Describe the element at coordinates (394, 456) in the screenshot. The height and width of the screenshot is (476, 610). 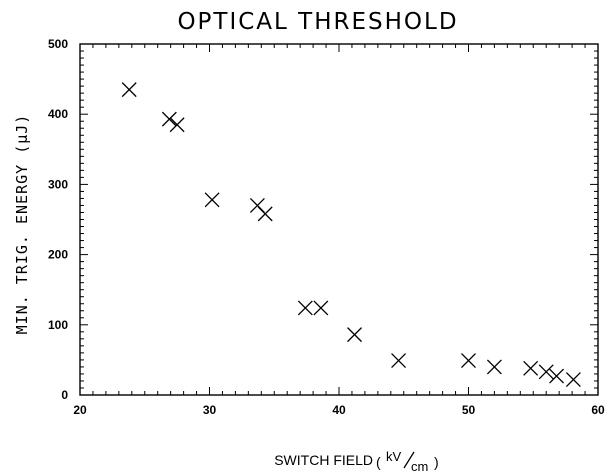
I see `x-axis-unit-numerator: kV` at that location.